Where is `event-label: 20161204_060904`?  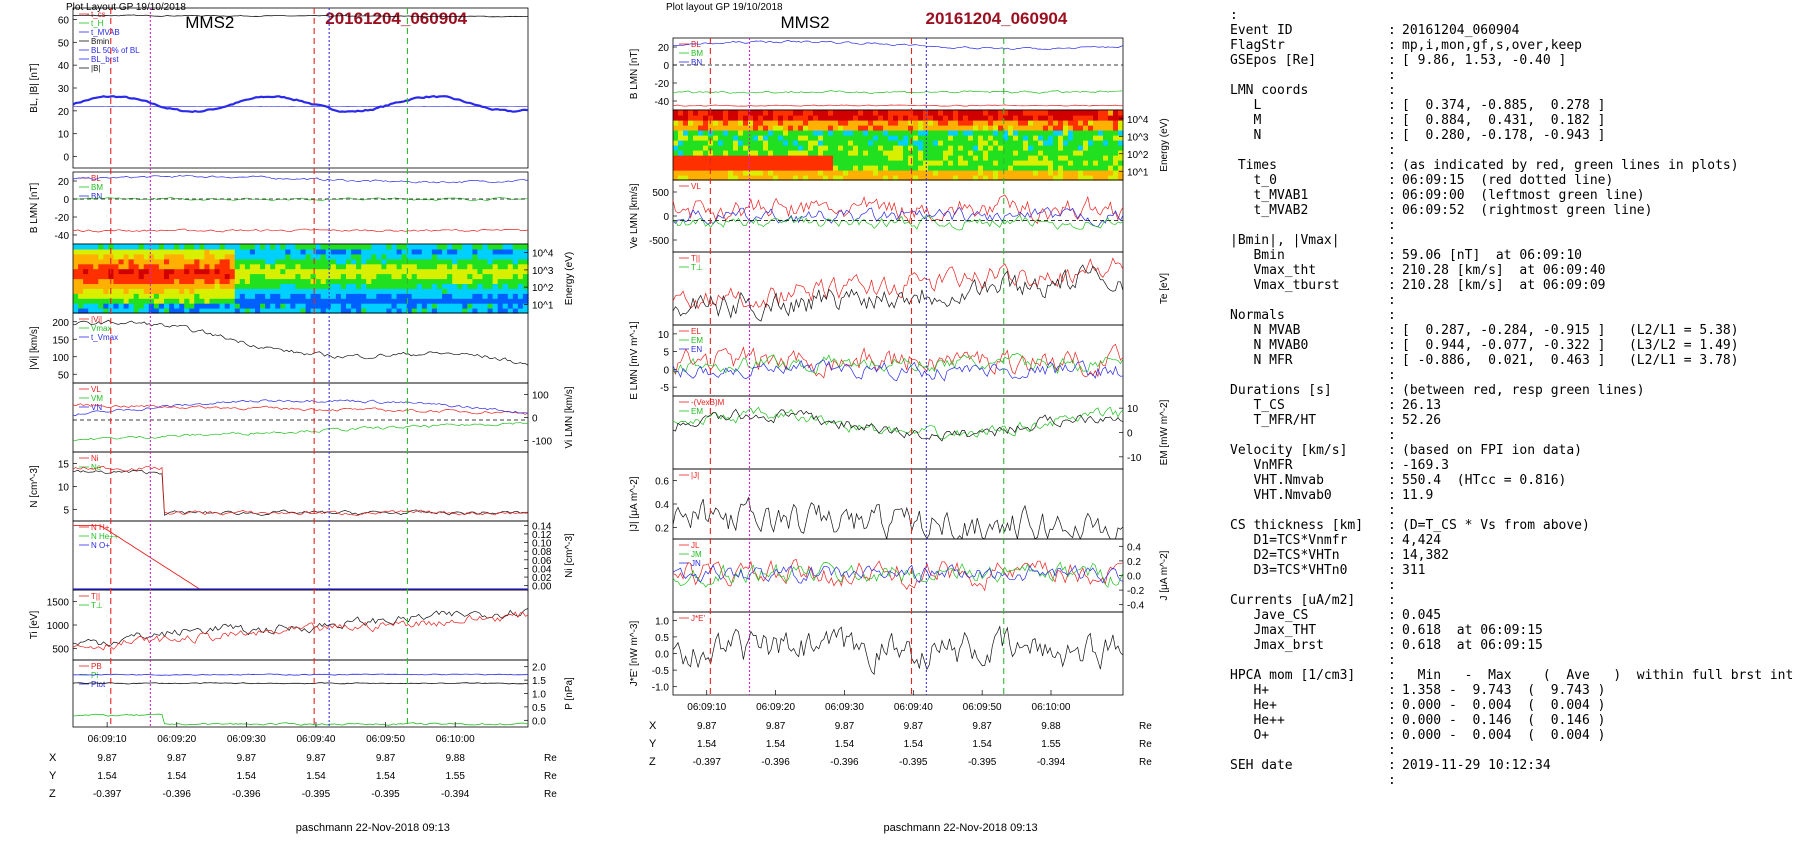 event-label: 20161204_060904 is located at coordinates (997, 18).